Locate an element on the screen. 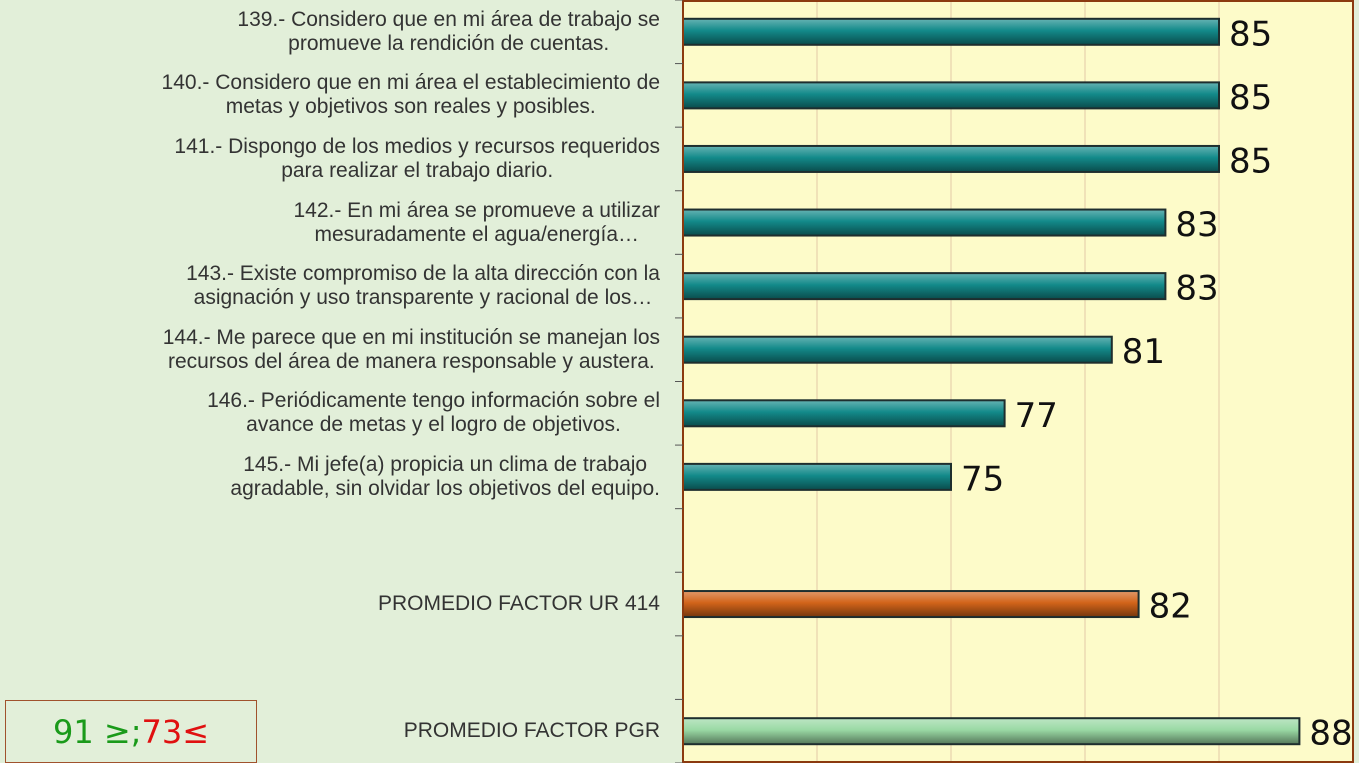  value-label: 81 is located at coordinates (1143, 352).